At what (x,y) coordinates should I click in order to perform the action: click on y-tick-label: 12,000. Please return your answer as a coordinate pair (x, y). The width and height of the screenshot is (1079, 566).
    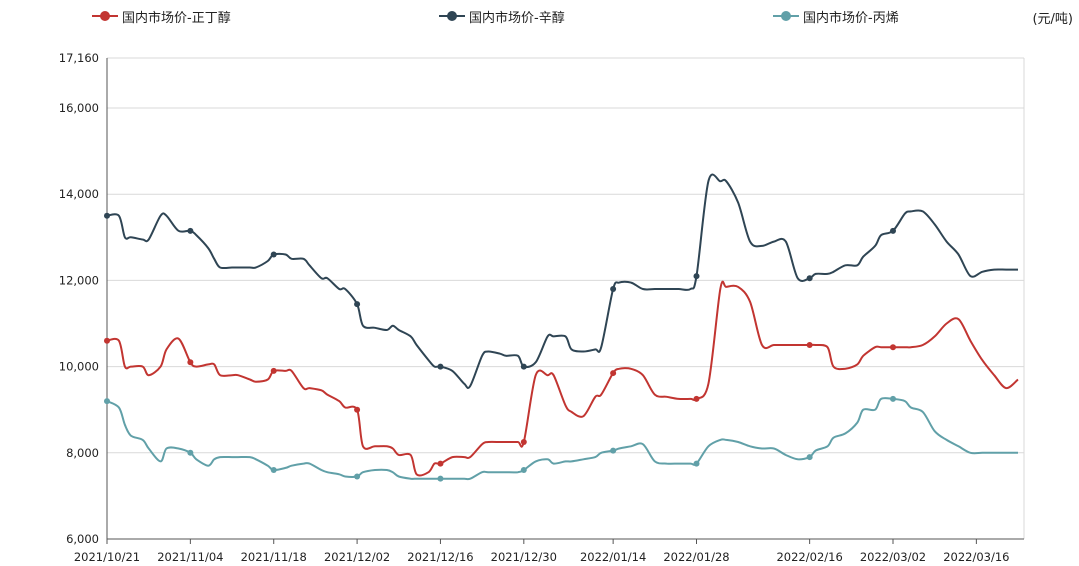
    Looking at the image, I should click on (79, 280).